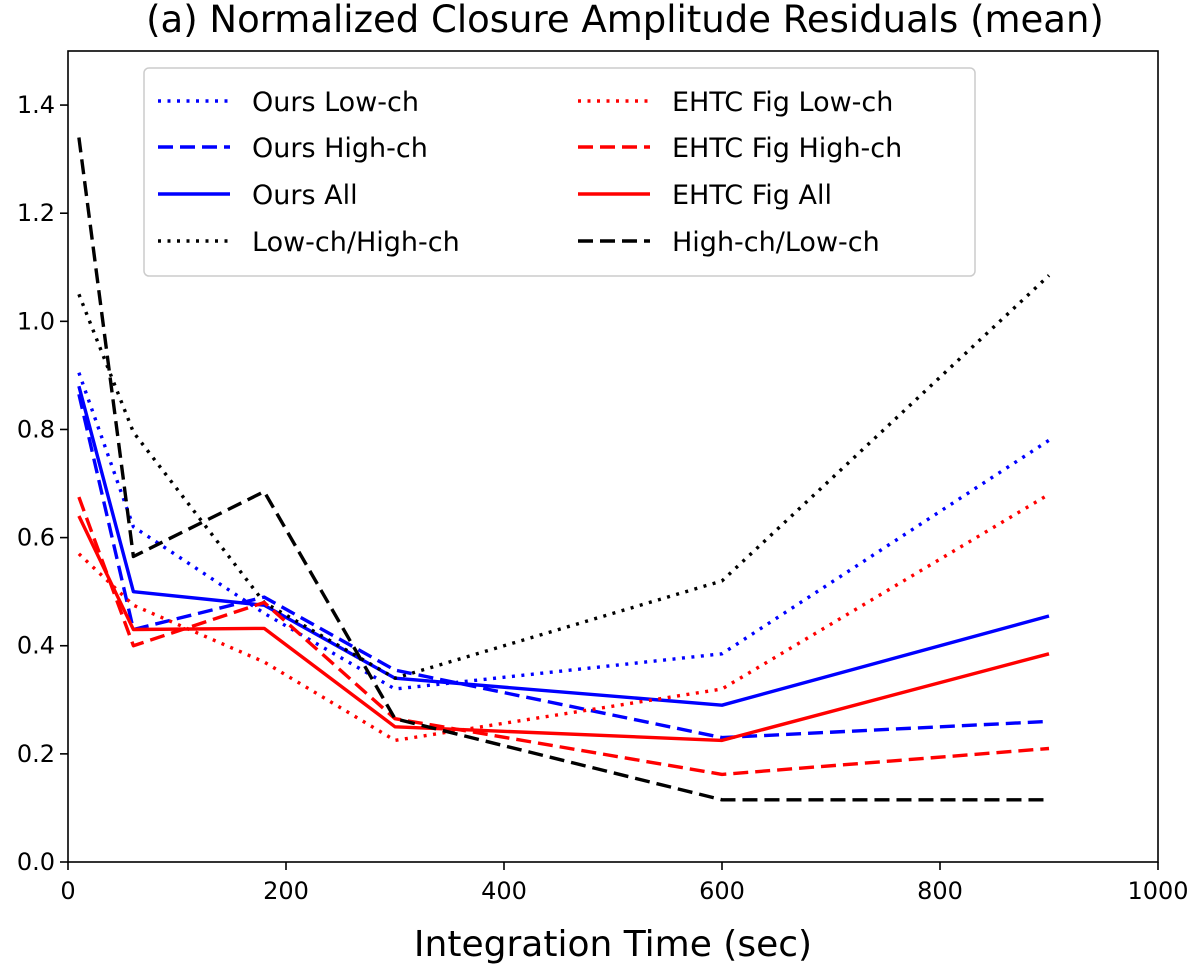  What do you see at coordinates (36, 646) in the screenshot?
I see `y-tick-label: 0.4` at bounding box center [36, 646].